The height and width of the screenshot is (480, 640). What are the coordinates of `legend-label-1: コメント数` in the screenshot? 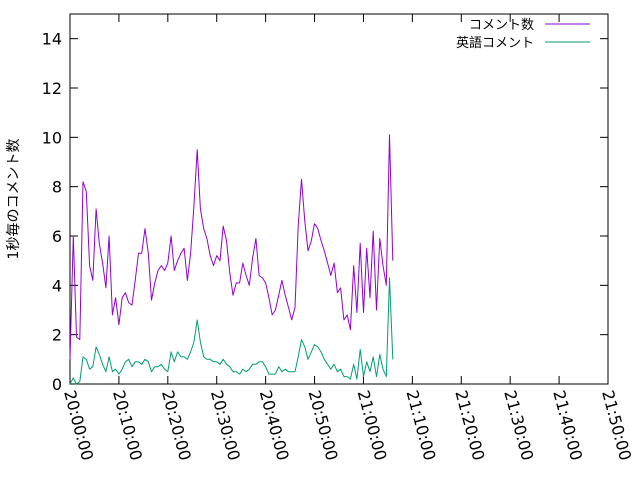 It's located at (501, 25).